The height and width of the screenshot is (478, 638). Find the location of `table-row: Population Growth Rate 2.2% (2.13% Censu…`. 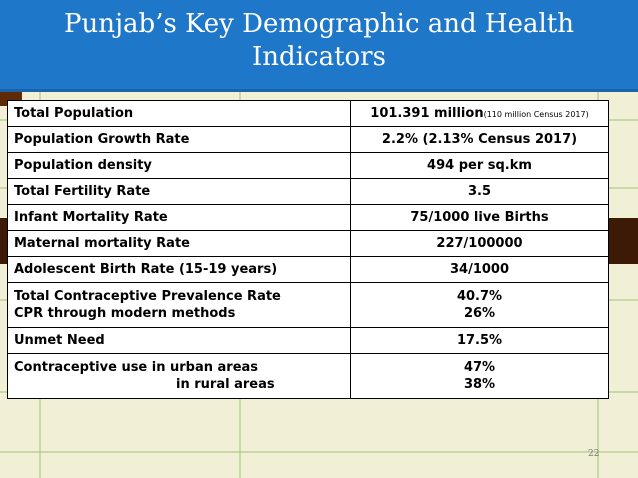

table-row: Population Growth Rate 2.2% (2.13% Censu… is located at coordinates (308, 139).